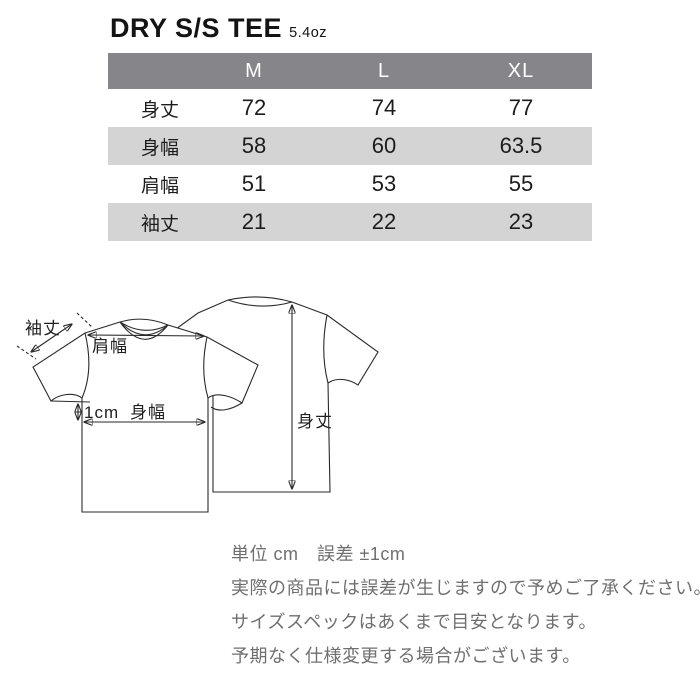 The image size is (700, 700). Describe the element at coordinates (159, 186) in the screenshot. I see `row-label: 肩幅` at that location.